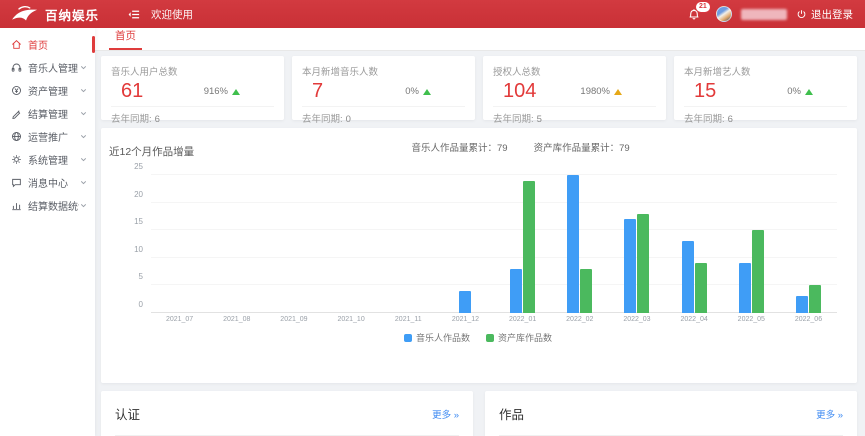 The width and height of the screenshot is (865, 436). Describe the element at coordinates (16, 205) in the screenshot. I see `stats-icon` at that location.